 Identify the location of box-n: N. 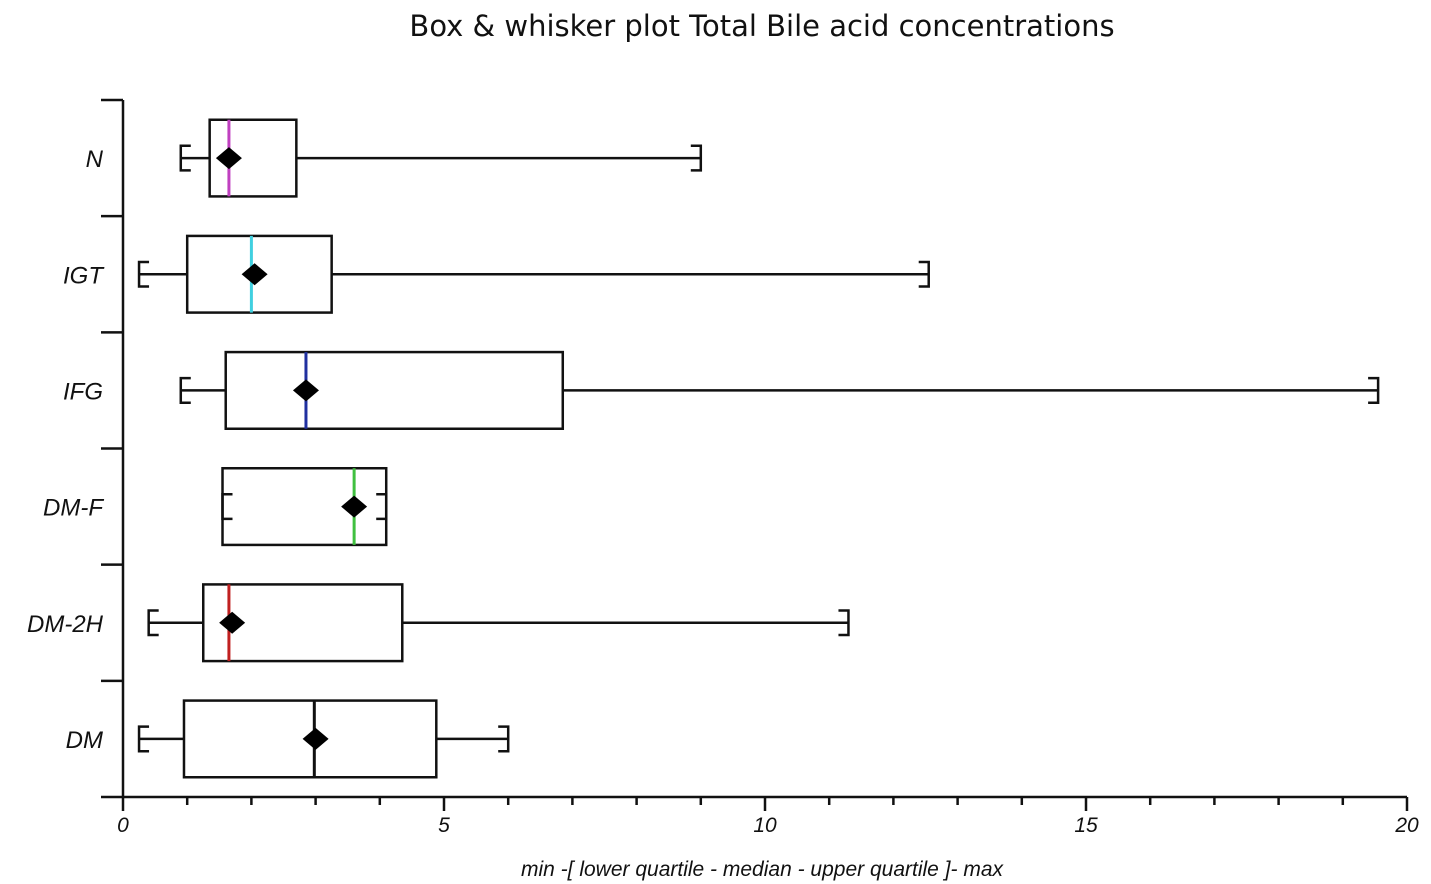
(394, 158).